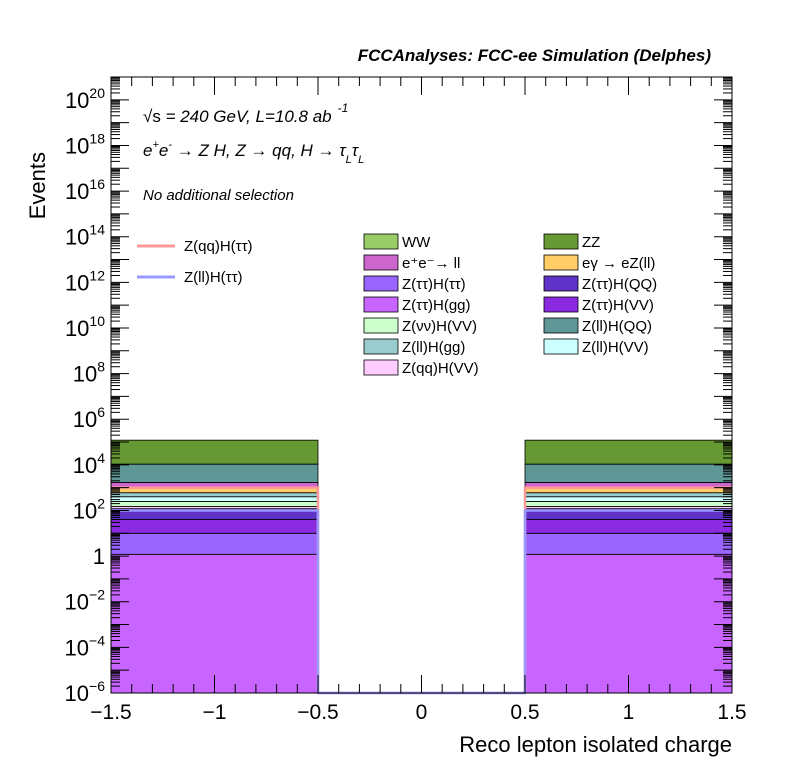  I want to click on x-tick-label: −0.5, so click(317, 712).